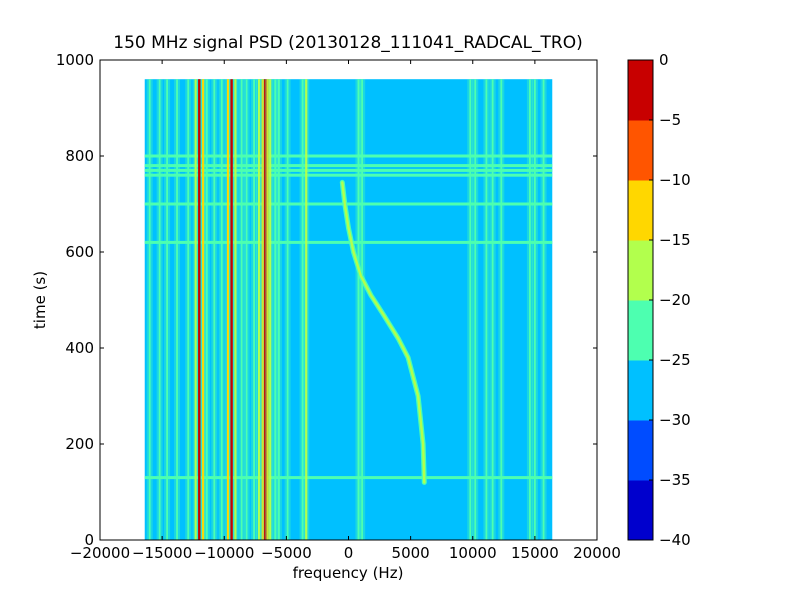 The height and width of the screenshot is (604, 800). What do you see at coordinates (675, 480) in the screenshot?
I see `colorbar-tick-label: −35` at bounding box center [675, 480].